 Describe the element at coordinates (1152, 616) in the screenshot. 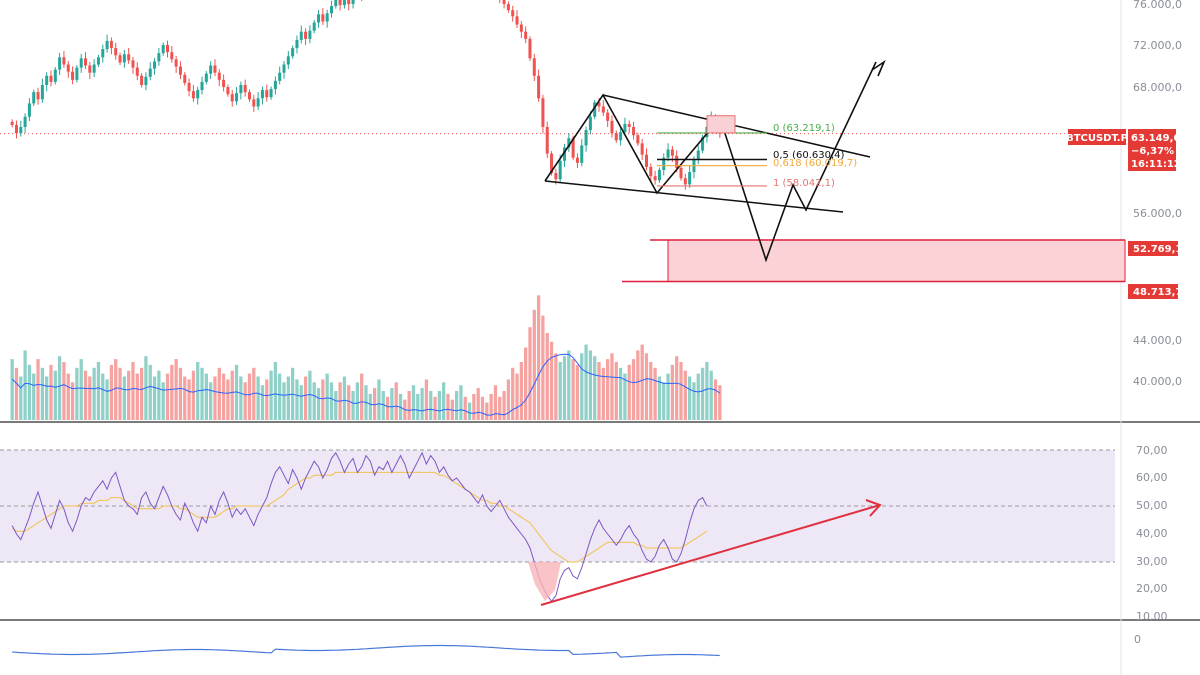

I see `rsi-tick-label: 10,00` at that location.